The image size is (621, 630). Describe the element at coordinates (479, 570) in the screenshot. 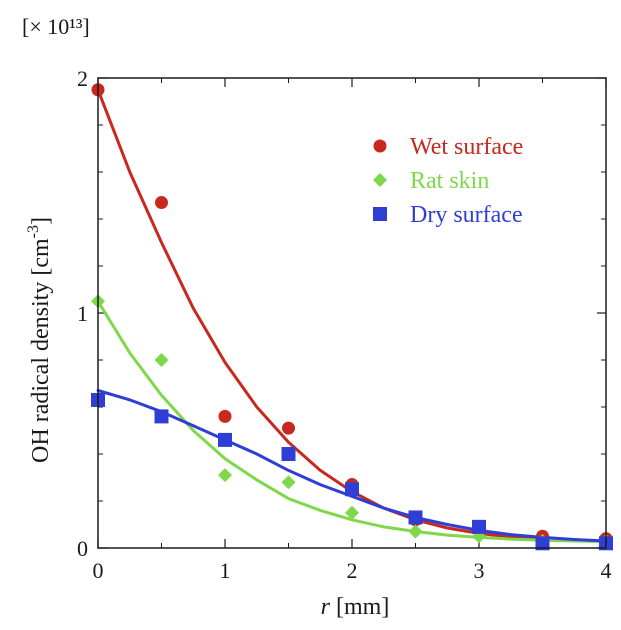

I see `x-tick-label: 3` at that location.